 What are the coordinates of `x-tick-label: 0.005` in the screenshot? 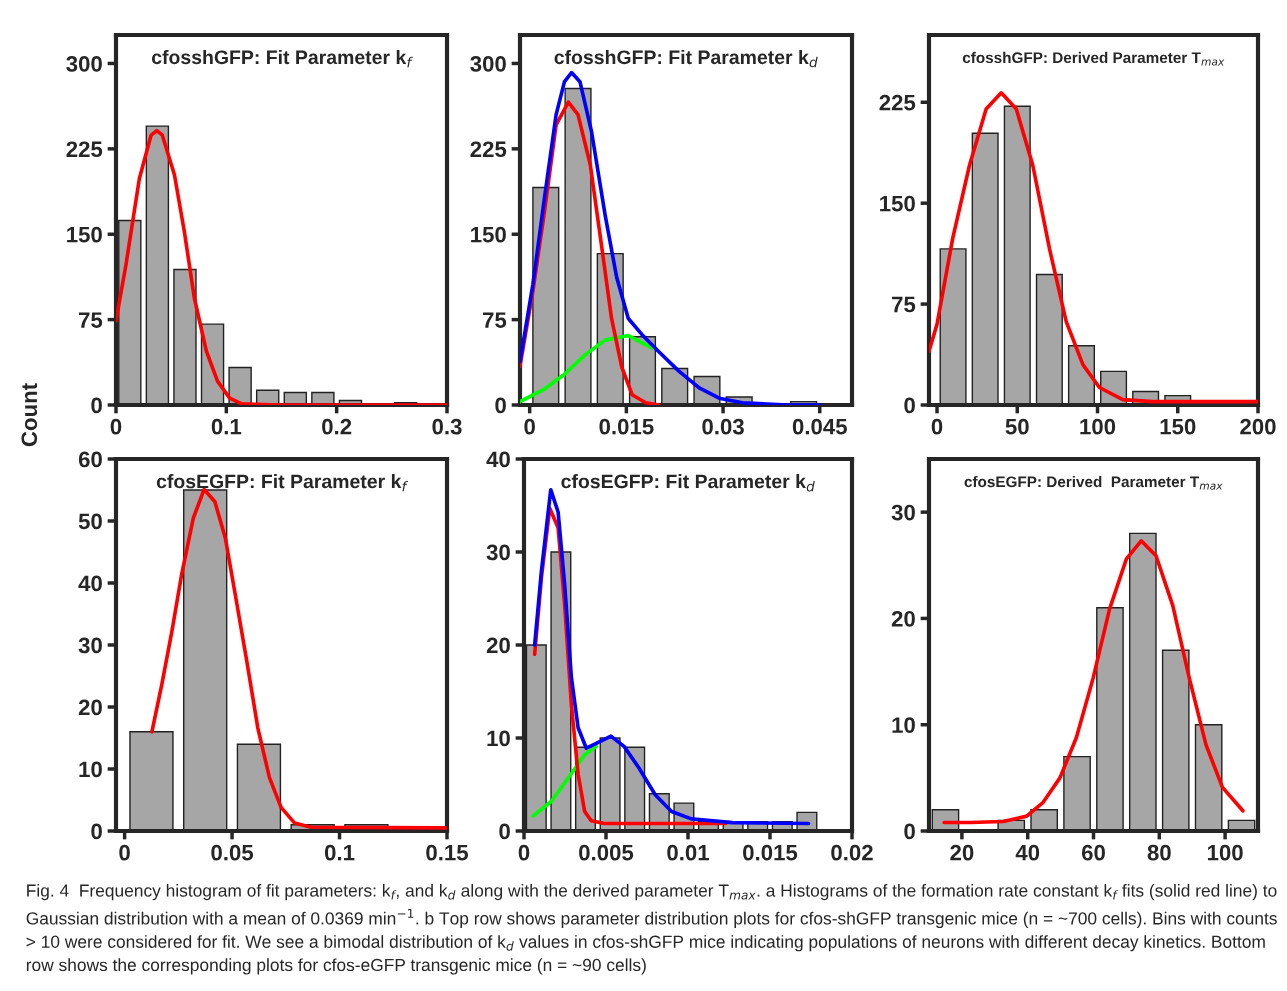 It's located at (606, 852).